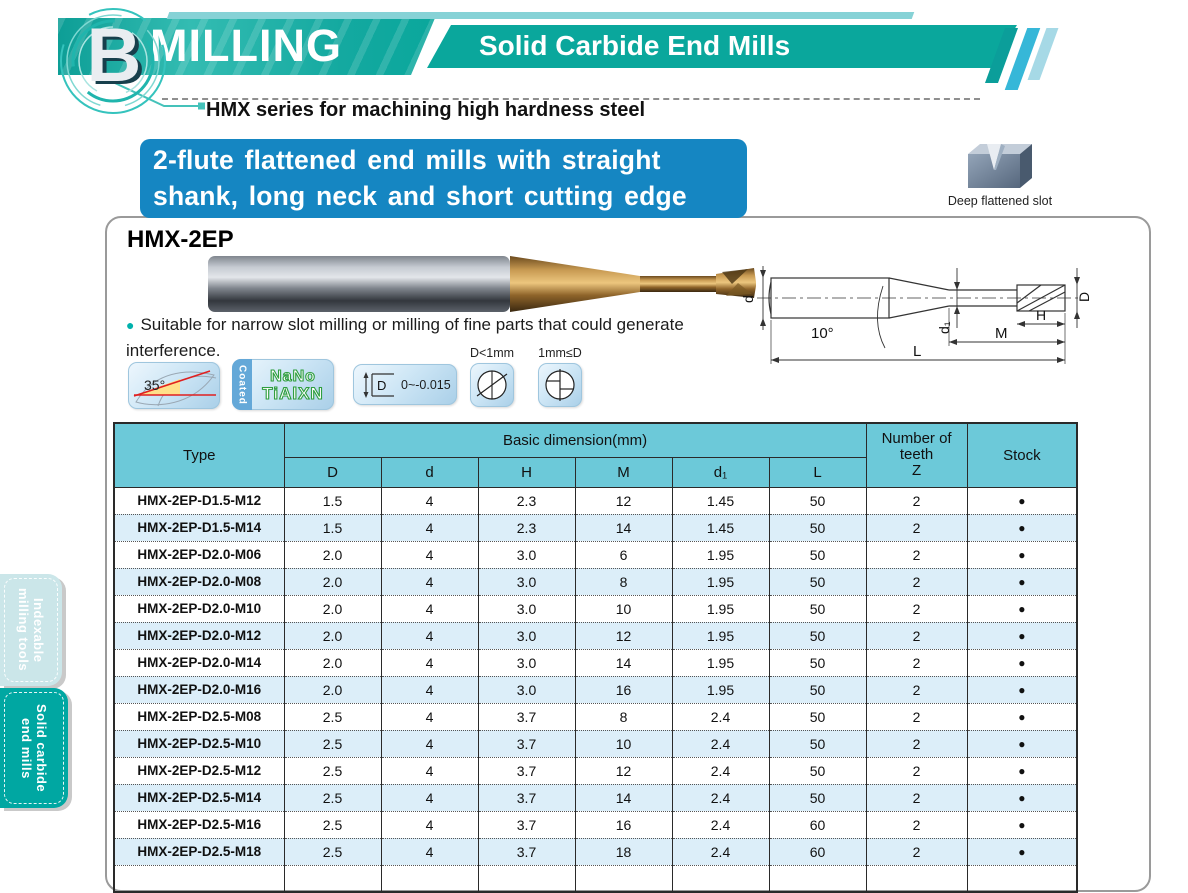 This screenshot has width=1188, height=893. I want to click on col-header-d: d, so click(429, 472).